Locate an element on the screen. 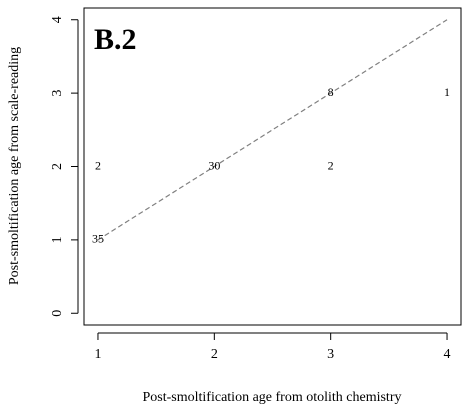 This screenshot has height=407, width=463. x-tick-label: 1 is located at coordinates (97, 354).